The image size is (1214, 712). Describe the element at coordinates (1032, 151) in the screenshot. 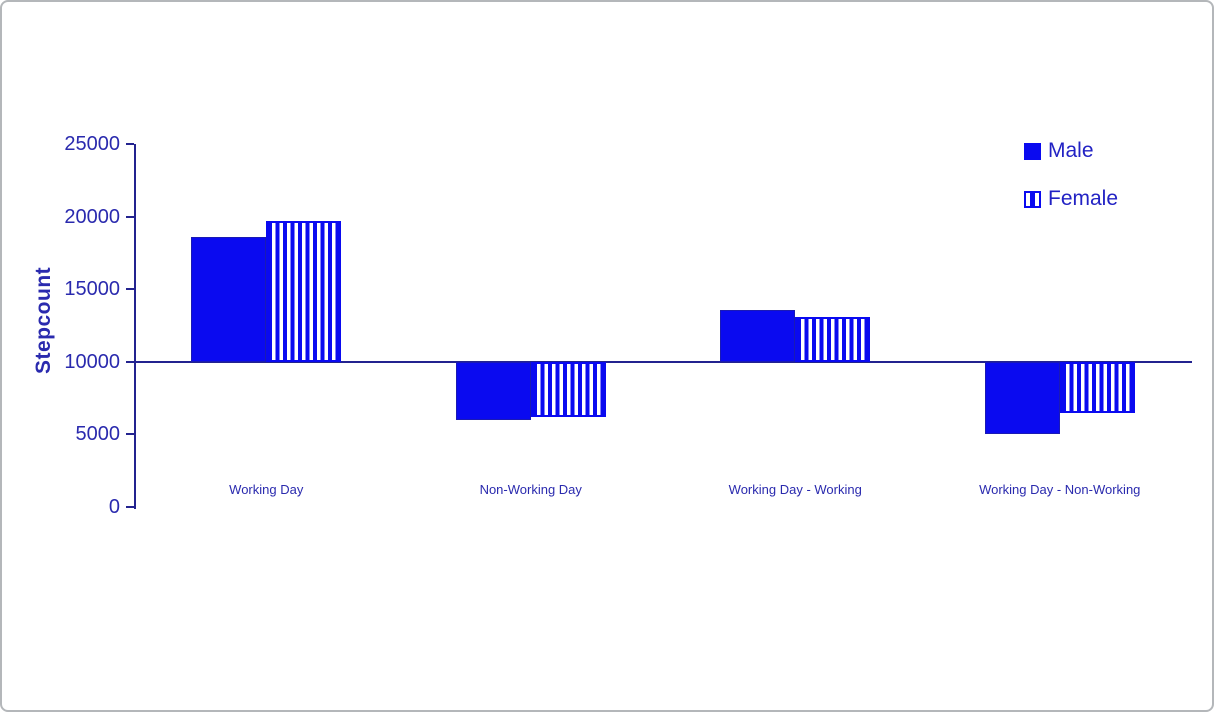

I see `male-swatch-icon` at that location.